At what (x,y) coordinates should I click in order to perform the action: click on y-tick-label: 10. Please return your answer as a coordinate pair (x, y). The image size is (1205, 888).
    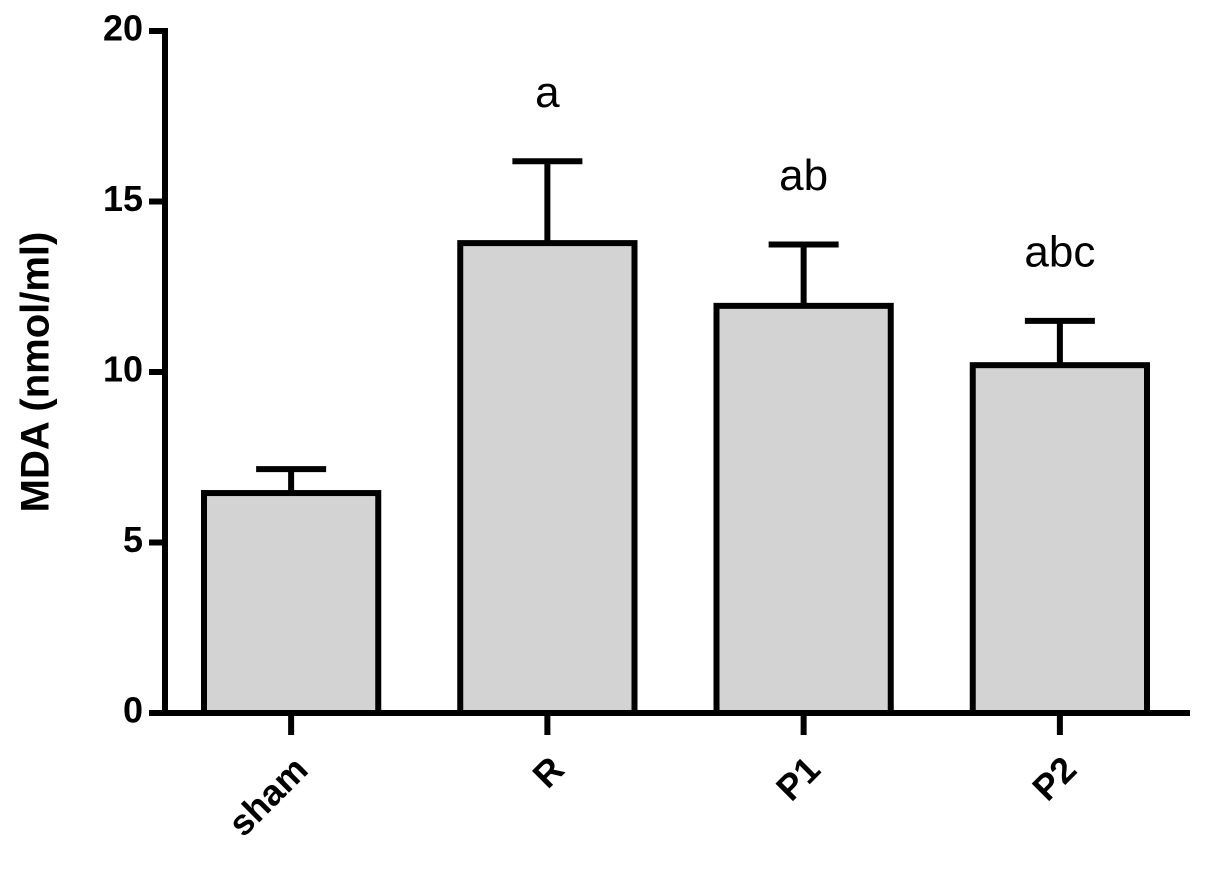
    Looking at the image, I should click on (123, 369).